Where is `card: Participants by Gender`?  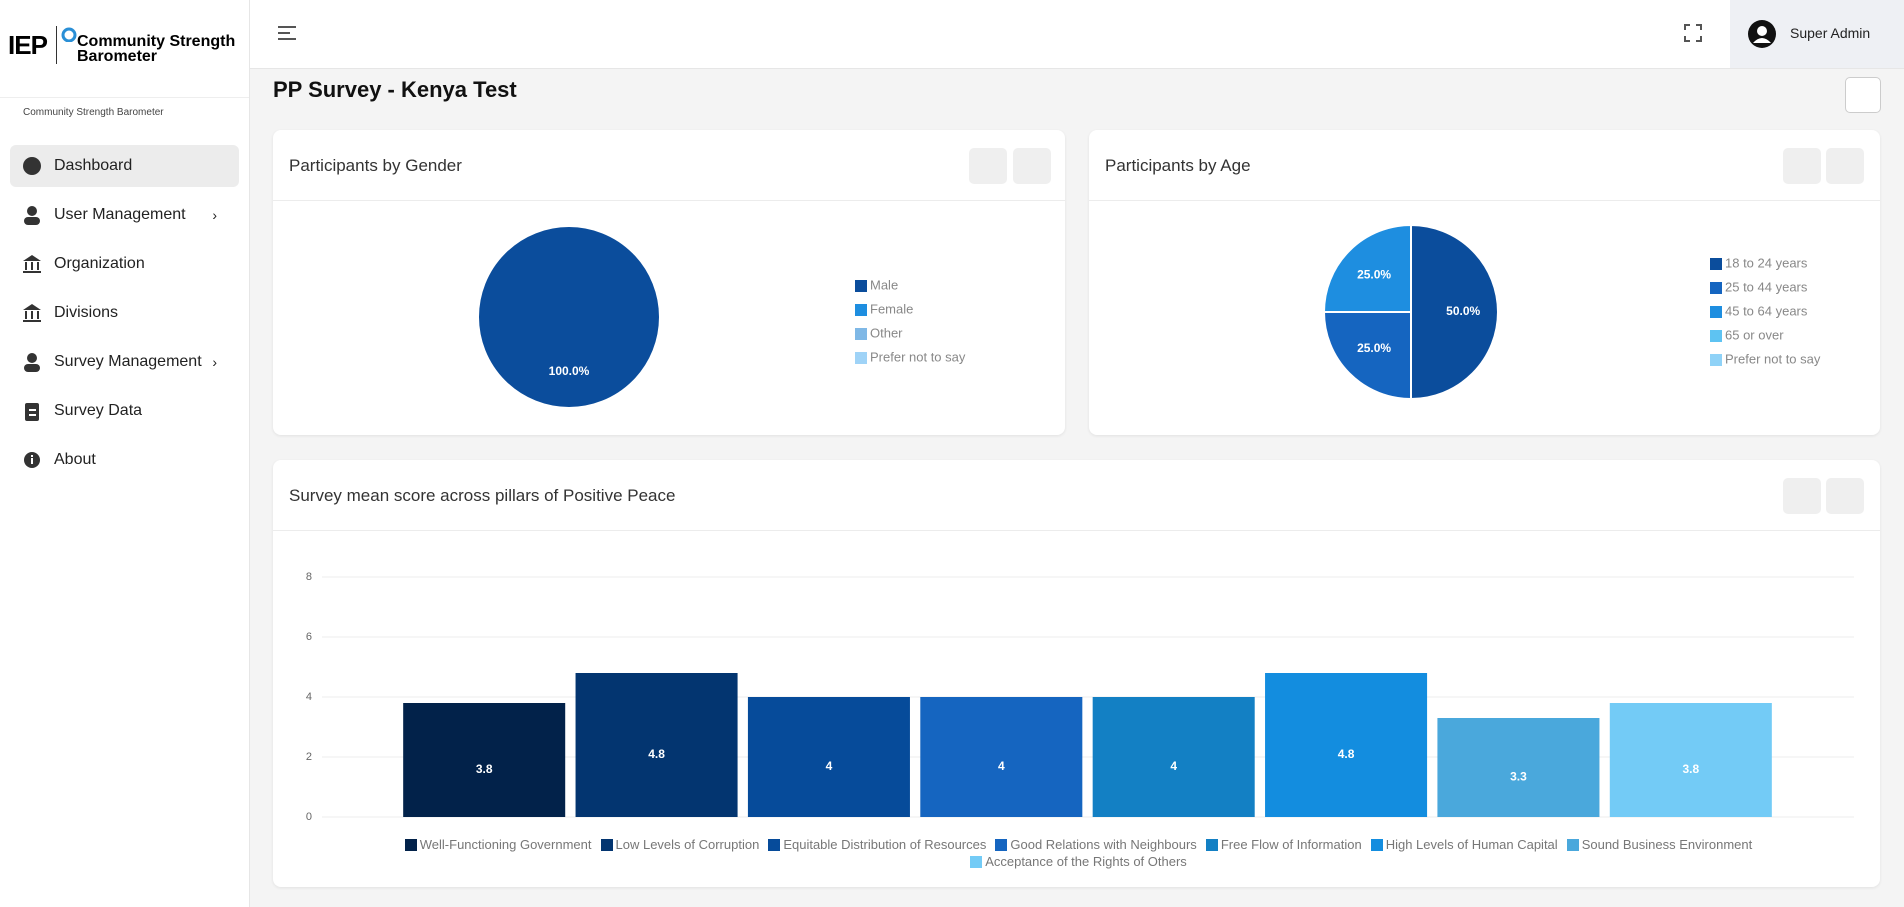
card: Participants by Gender is located at coordinates (669, 282).